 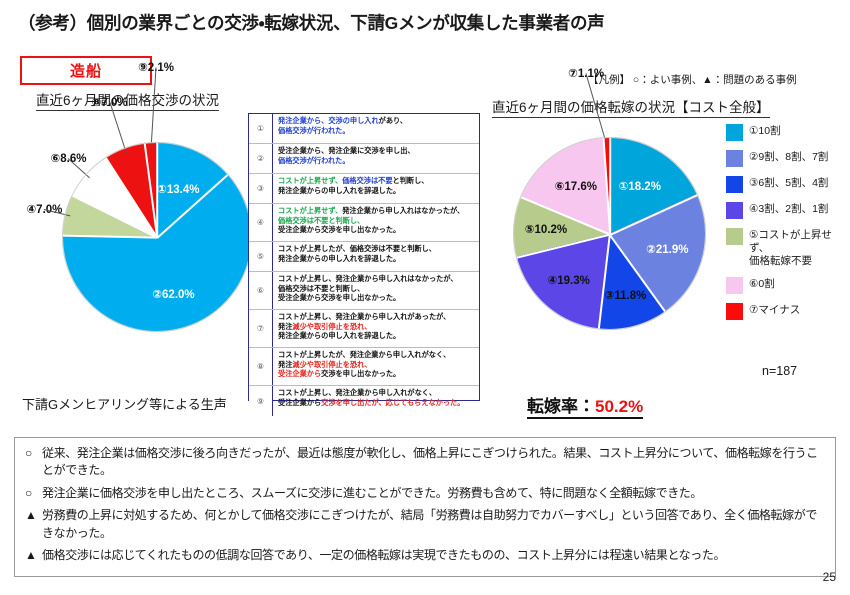 I want to click on table-row: ⑤ コストが上昇したが、価格交渉は不要と判断し、 発注企業からの申し入れを辞退した。, so click(x=364, y=257).